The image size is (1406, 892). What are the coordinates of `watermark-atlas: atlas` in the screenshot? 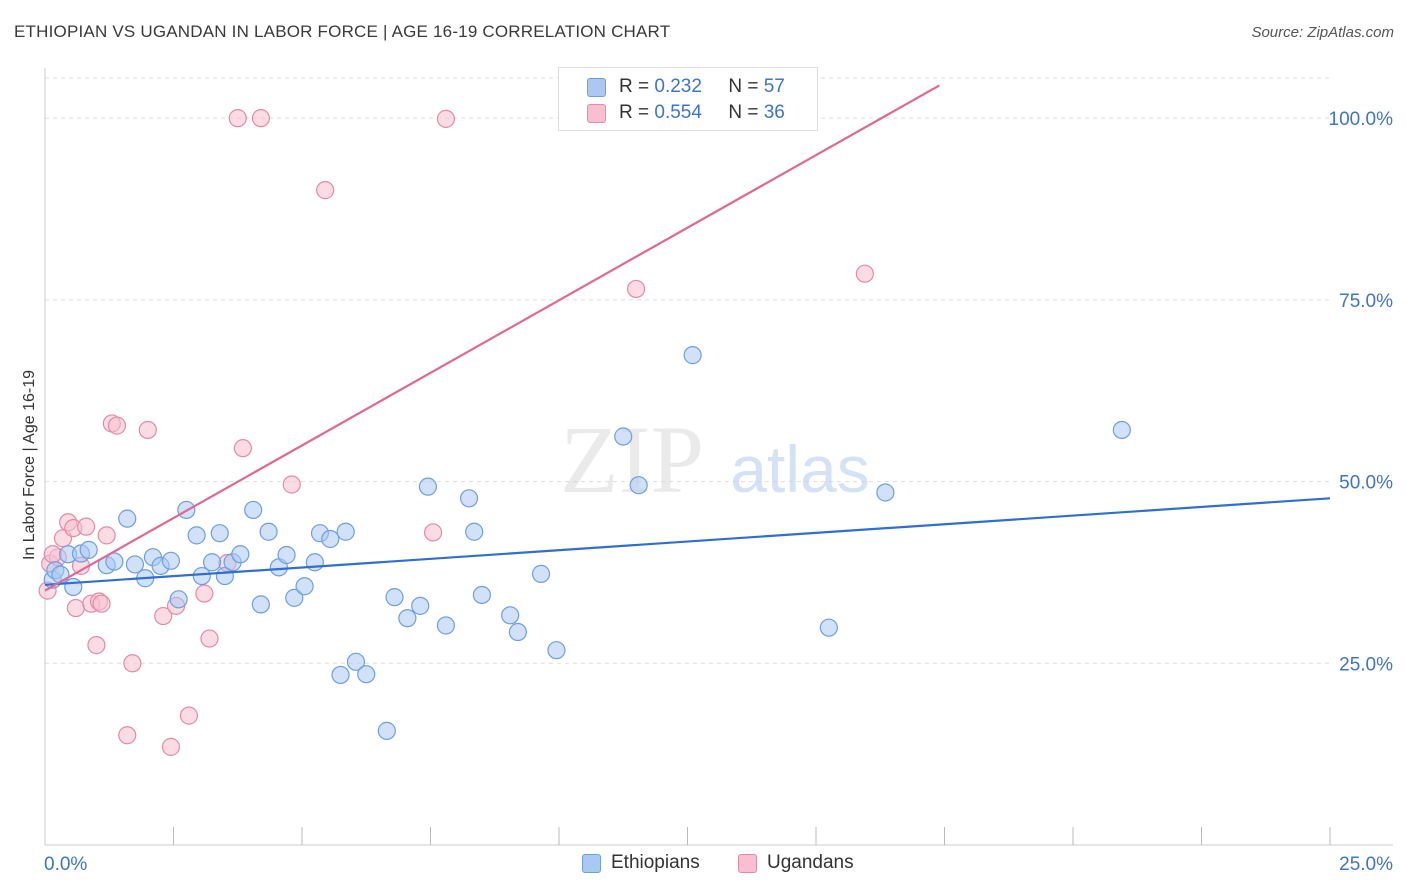 It's located at (799, 469).